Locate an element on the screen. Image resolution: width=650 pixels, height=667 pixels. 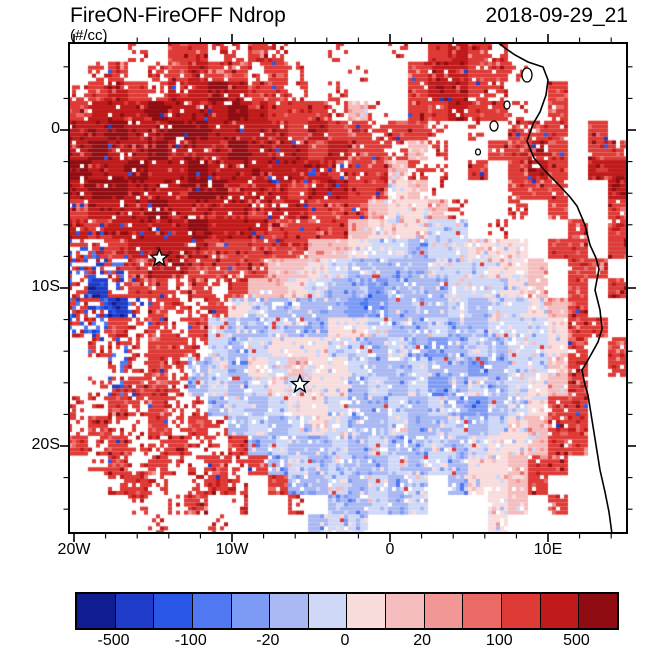
colorbar-tick-label: -500 is located at coordinates (113, 640).